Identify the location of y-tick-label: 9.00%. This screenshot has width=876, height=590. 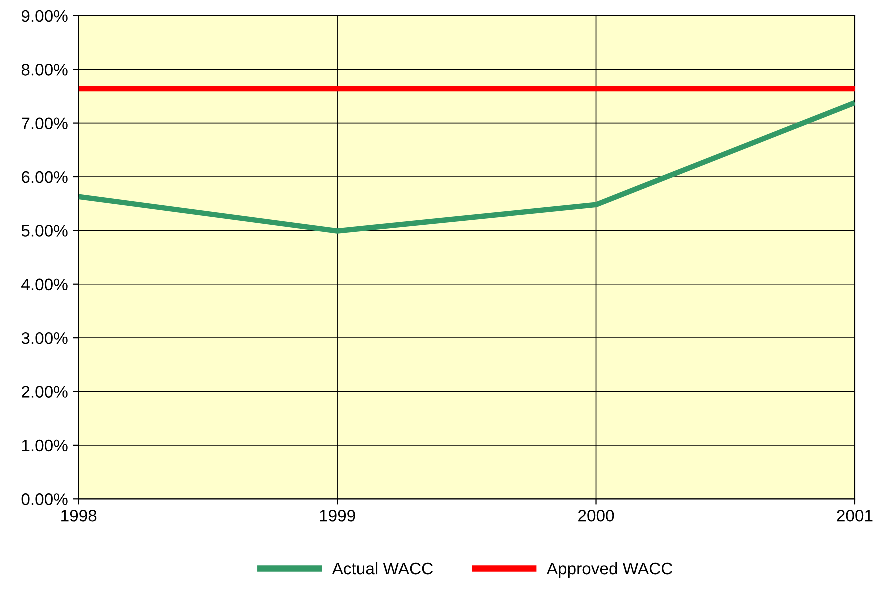
(45, 16).